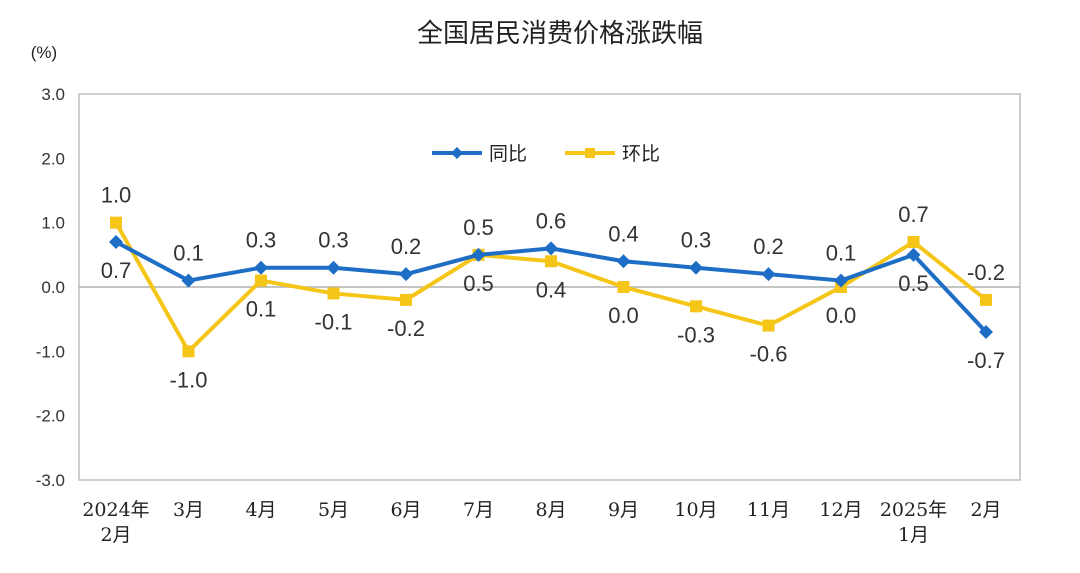  What do you see at coordinates (768, 510) in the screenshot?
I see `x-tick-label: 11月` at bounding box center [768, 510].